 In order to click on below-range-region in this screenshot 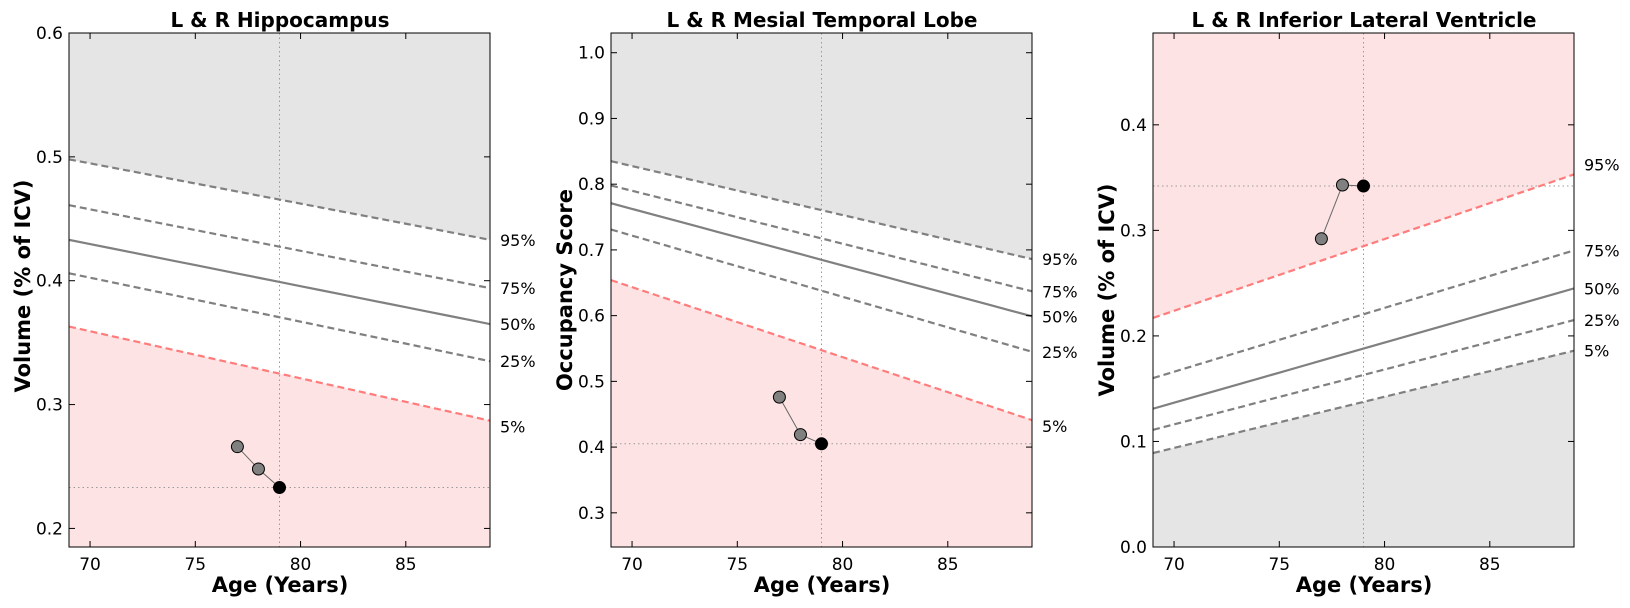, I will do `click(1363, 448)`.